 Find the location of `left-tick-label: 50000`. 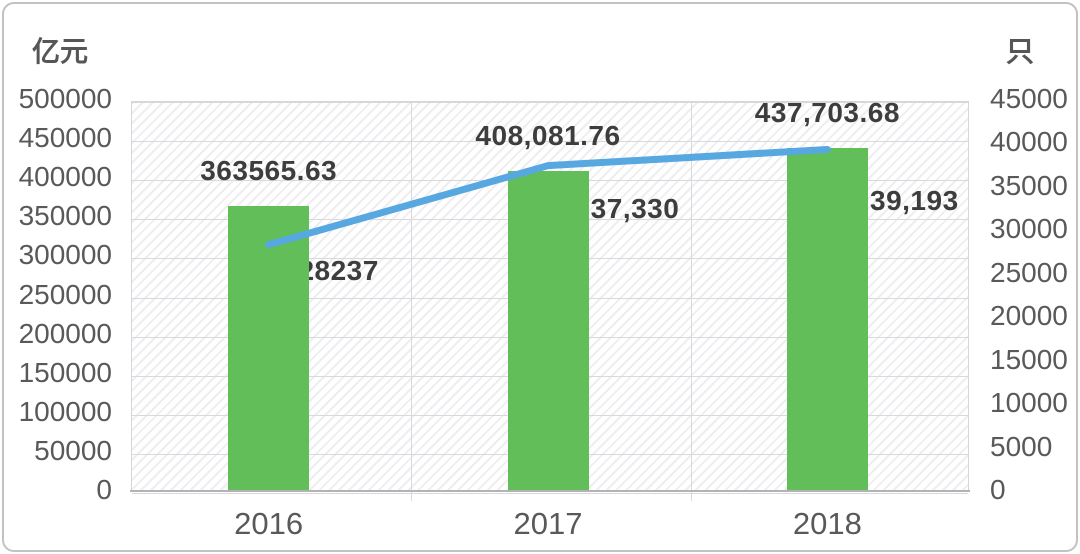

left-tick-label: 50000 is located at coordinates (73, 450).